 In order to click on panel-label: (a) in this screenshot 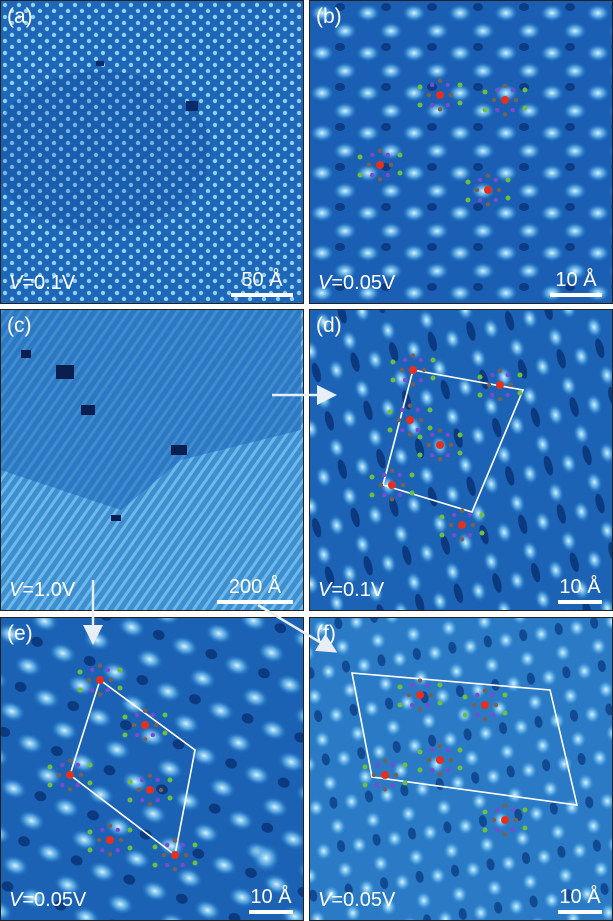, I will do `click(20, 16)`.